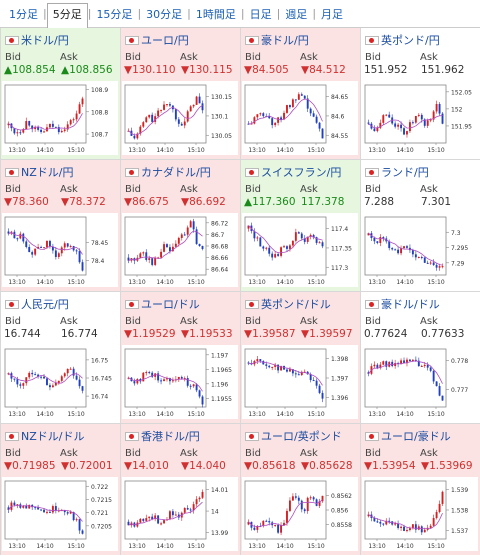 The height and width of the screenshot is (556, 480). I want to click on tab-timeframe: 1時間足, so click(215, 14).